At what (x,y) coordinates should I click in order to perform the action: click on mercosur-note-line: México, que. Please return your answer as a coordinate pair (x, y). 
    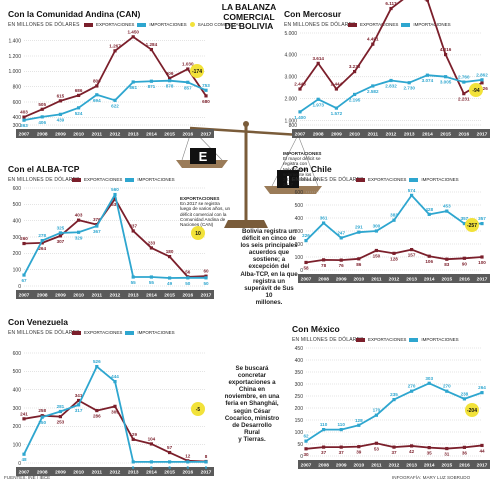
    Looking at the image, I should click on (295, 169).